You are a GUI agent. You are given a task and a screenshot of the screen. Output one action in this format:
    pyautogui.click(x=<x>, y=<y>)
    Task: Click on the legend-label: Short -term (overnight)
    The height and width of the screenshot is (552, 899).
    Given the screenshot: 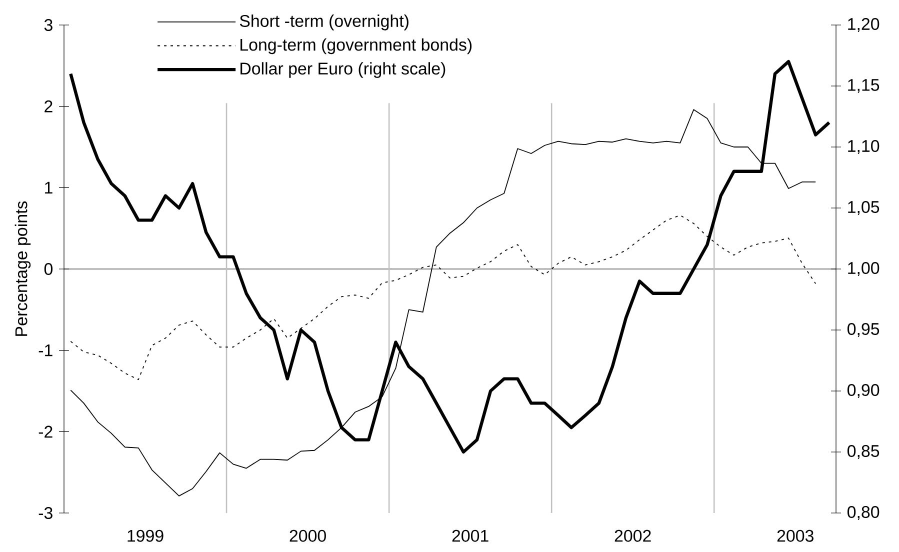 What is the action you would take?
    pyautogui.click(x=324, y=22)
    